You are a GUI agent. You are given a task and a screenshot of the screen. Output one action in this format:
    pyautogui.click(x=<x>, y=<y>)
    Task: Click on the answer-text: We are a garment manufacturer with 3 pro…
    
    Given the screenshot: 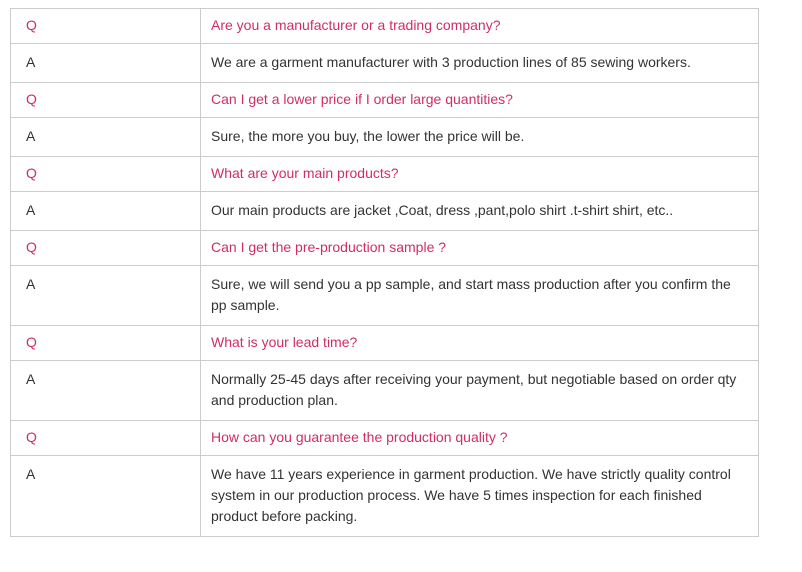 What is the action you would take?
    pyautogui.click(x=479, y=63)
    